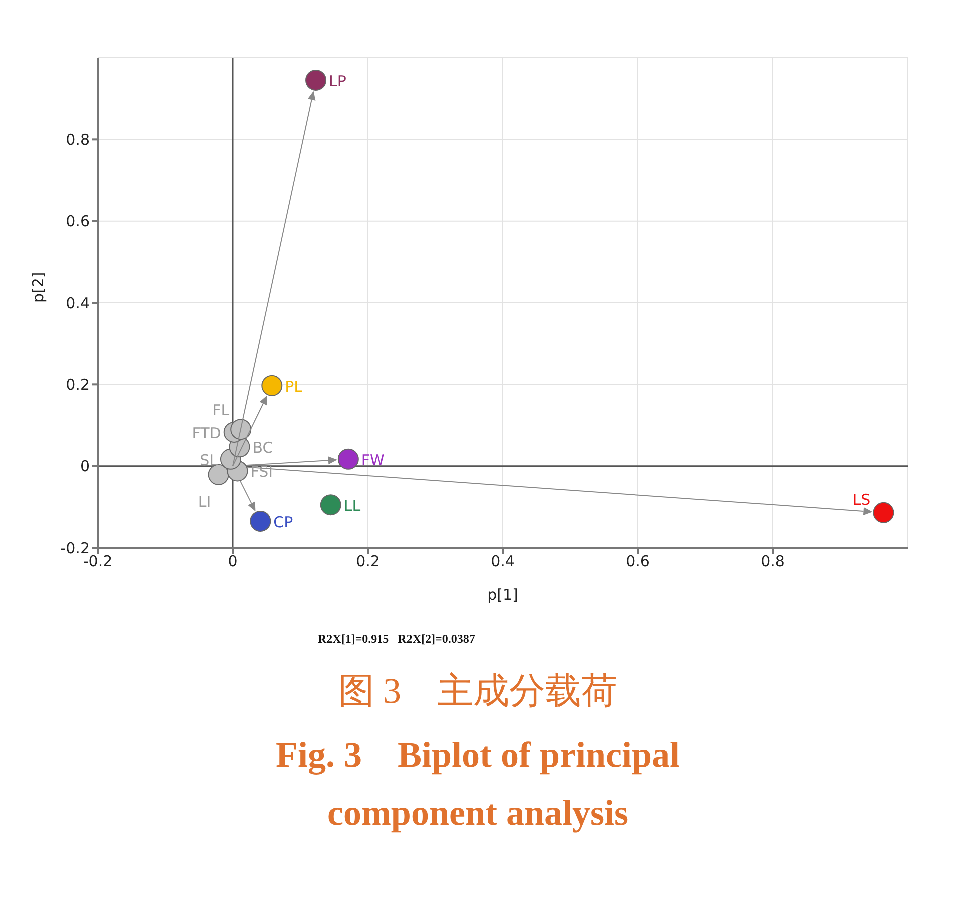 The width and height of the screenshot is (968, 905). I want to click on x-tick-label: 0.2, so click(368, 561).